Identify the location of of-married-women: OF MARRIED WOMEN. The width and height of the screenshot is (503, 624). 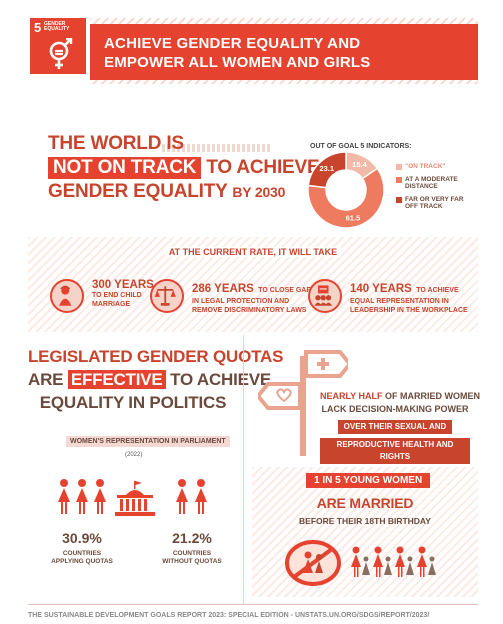
(433, 396).